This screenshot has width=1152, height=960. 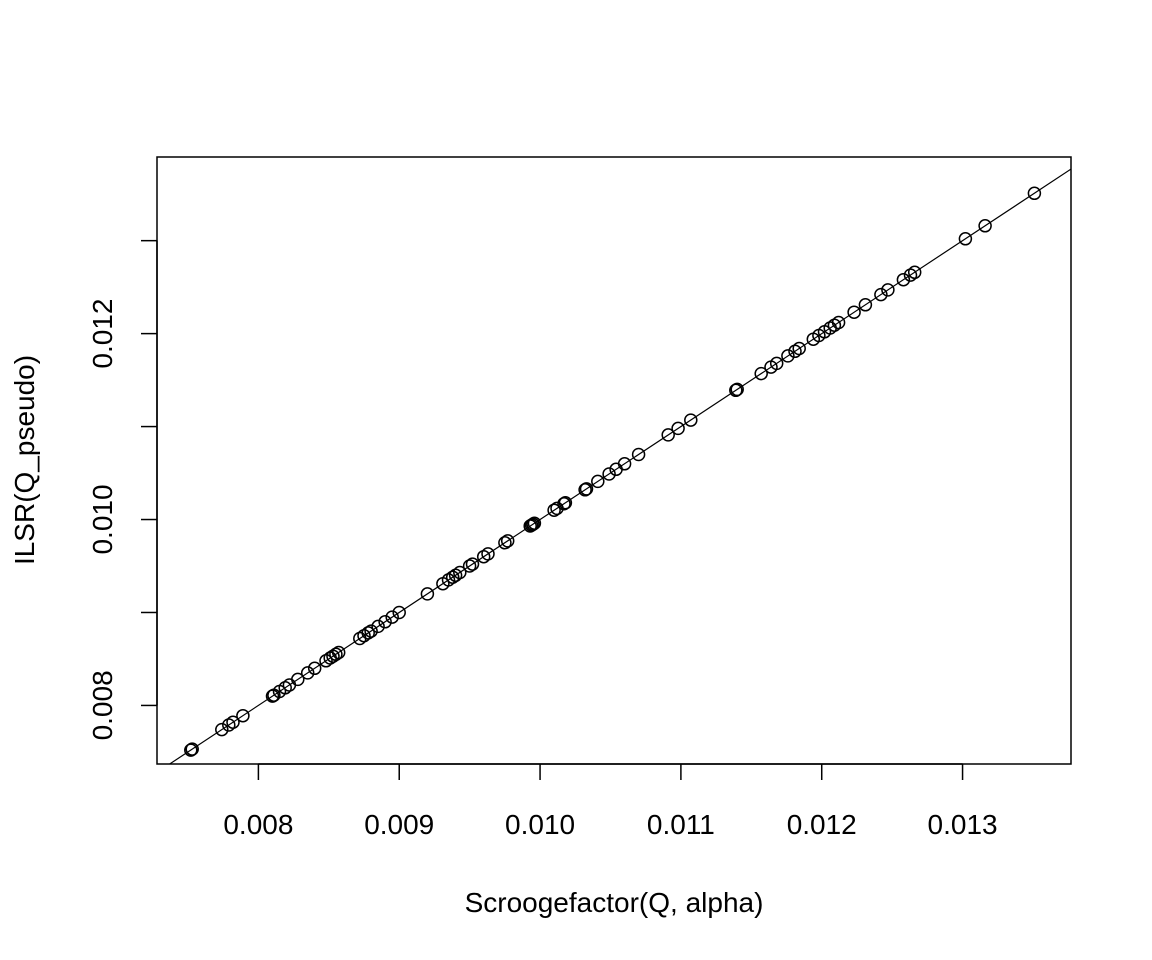 What do you see at coordinates (399, 824) in the screenshot?
I see `x-tick-label: 0.009` at bounding box center [399, 824].